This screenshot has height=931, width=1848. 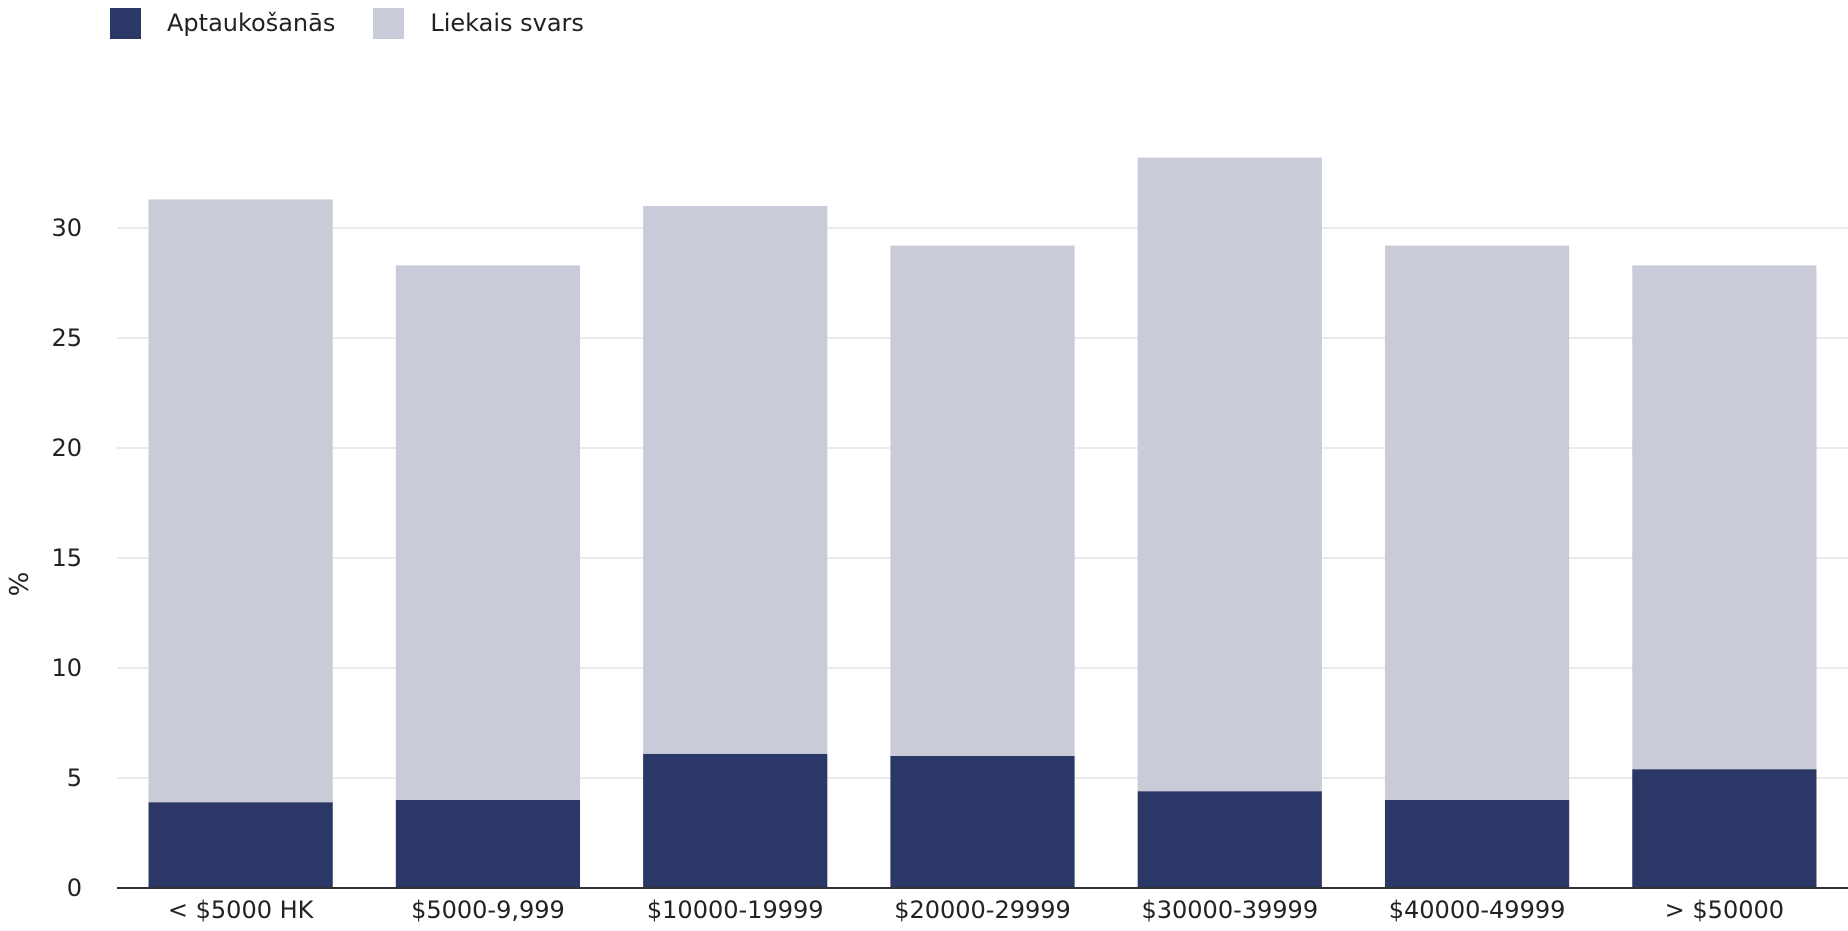 What do you see at coordinates (1229, 910) in the screenshot?
I see `x-tick-label: $30000-39999` at bounding box center [1229, 910].